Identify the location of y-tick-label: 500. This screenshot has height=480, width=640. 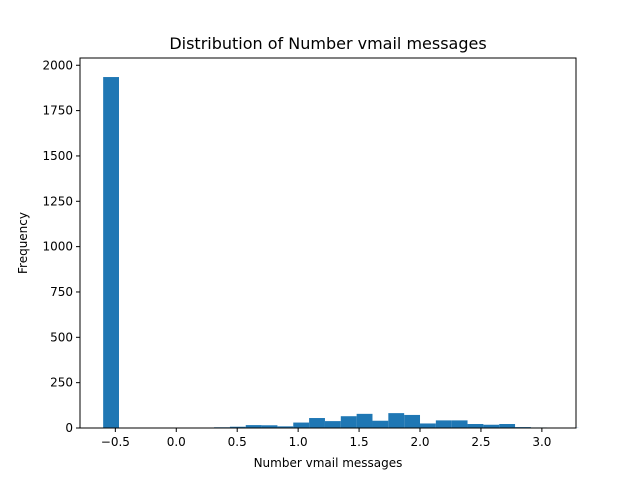
(61, 337).